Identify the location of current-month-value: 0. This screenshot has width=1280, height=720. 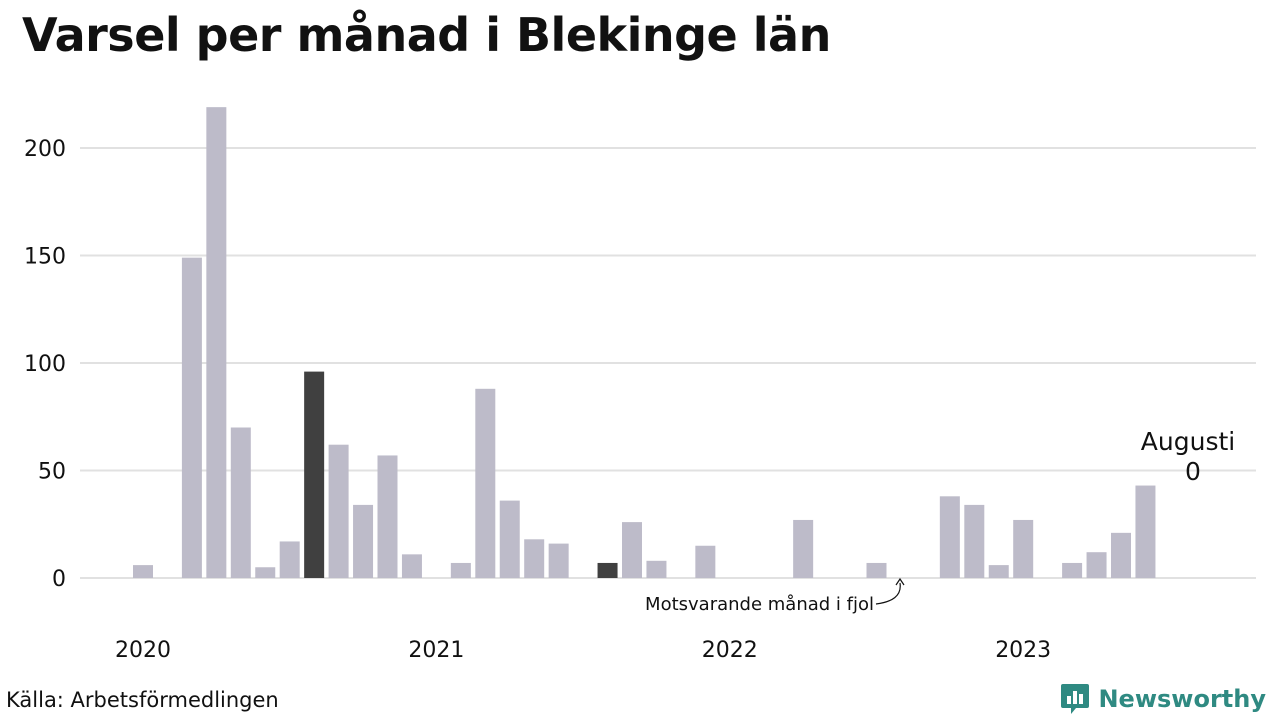
(1193, 471).